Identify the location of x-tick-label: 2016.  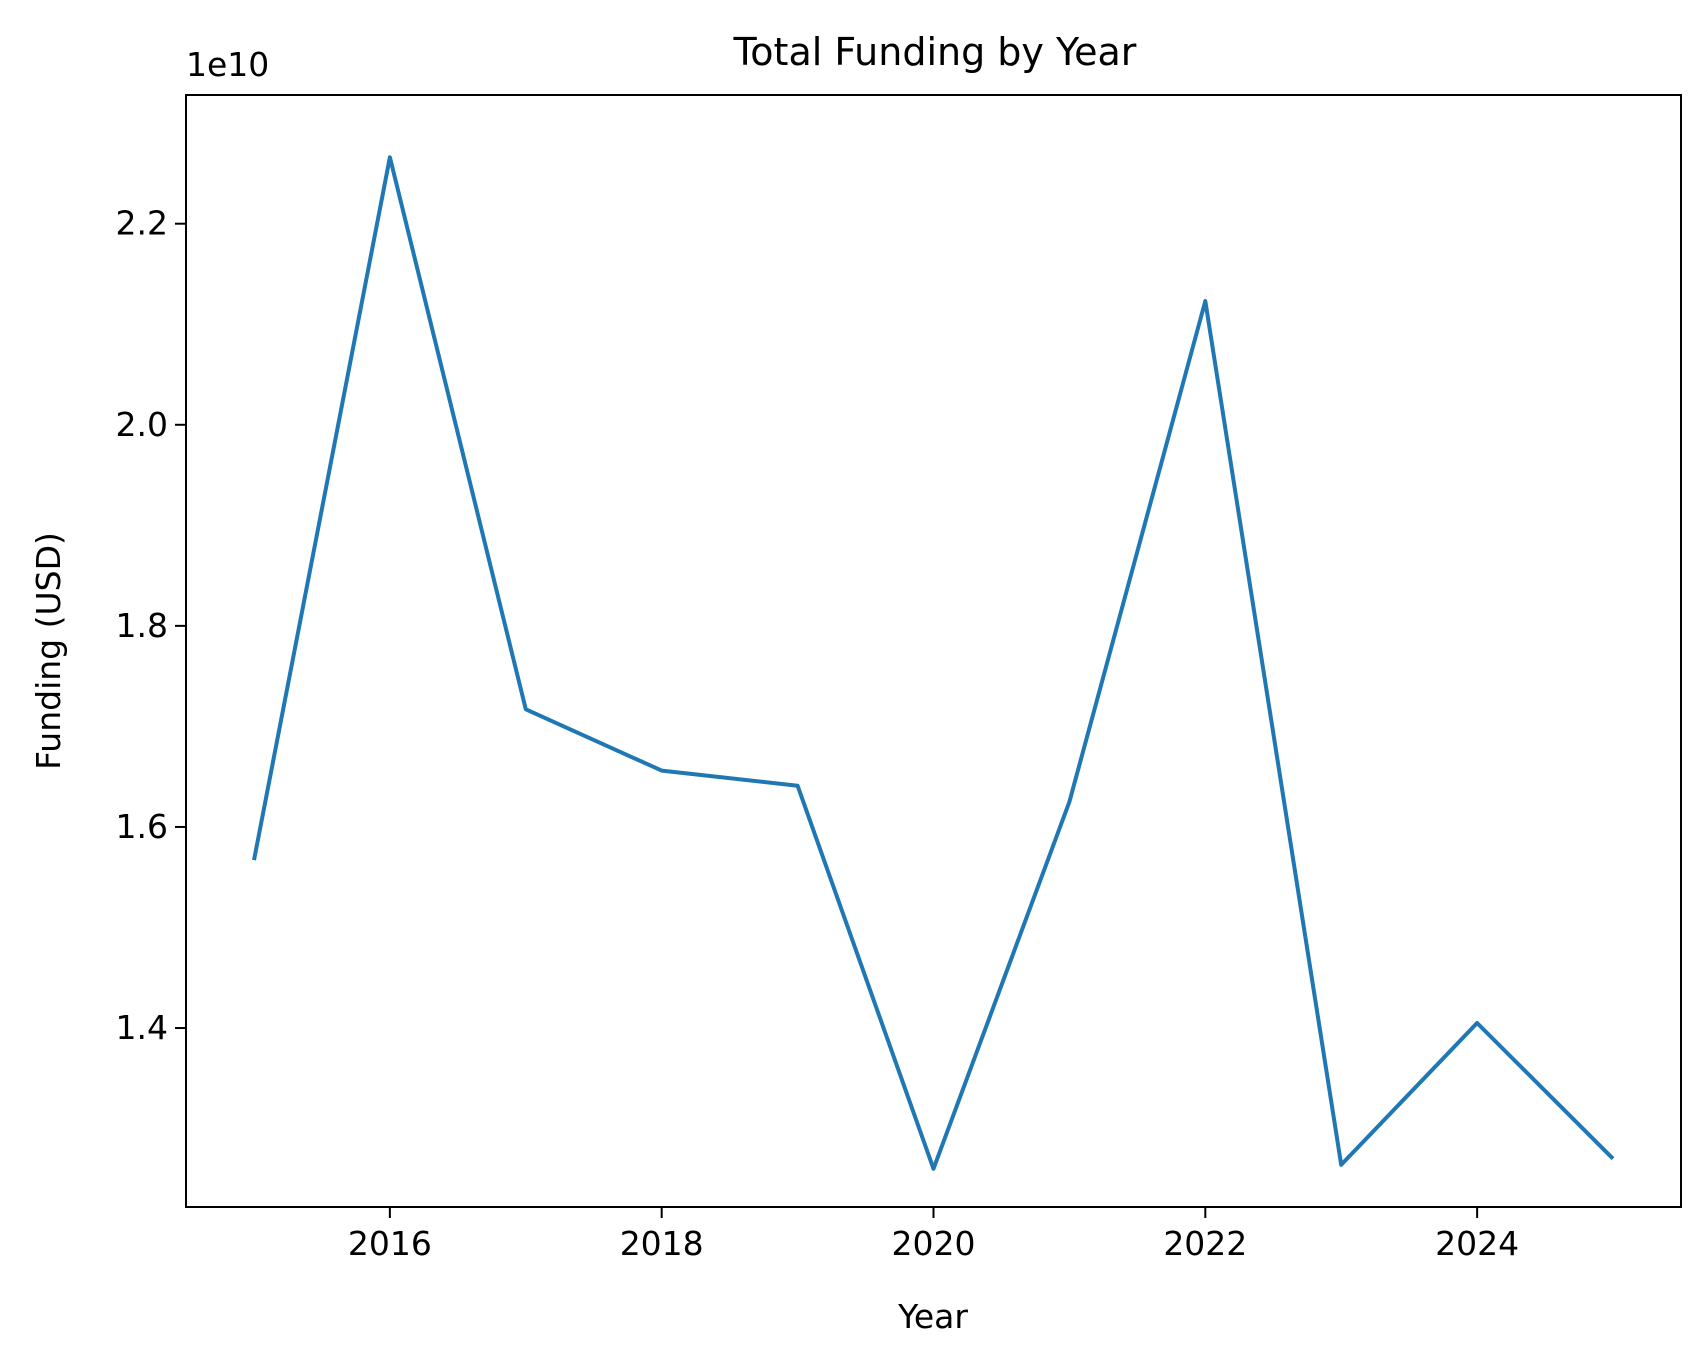
(390, 1243).